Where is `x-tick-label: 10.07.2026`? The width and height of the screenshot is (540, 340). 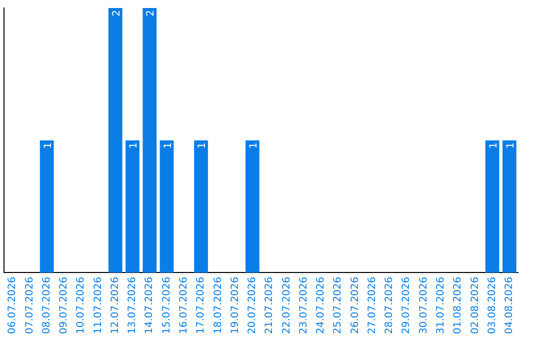 x-tick-label: 10.07.2026 is located at coordinates (81, 305).